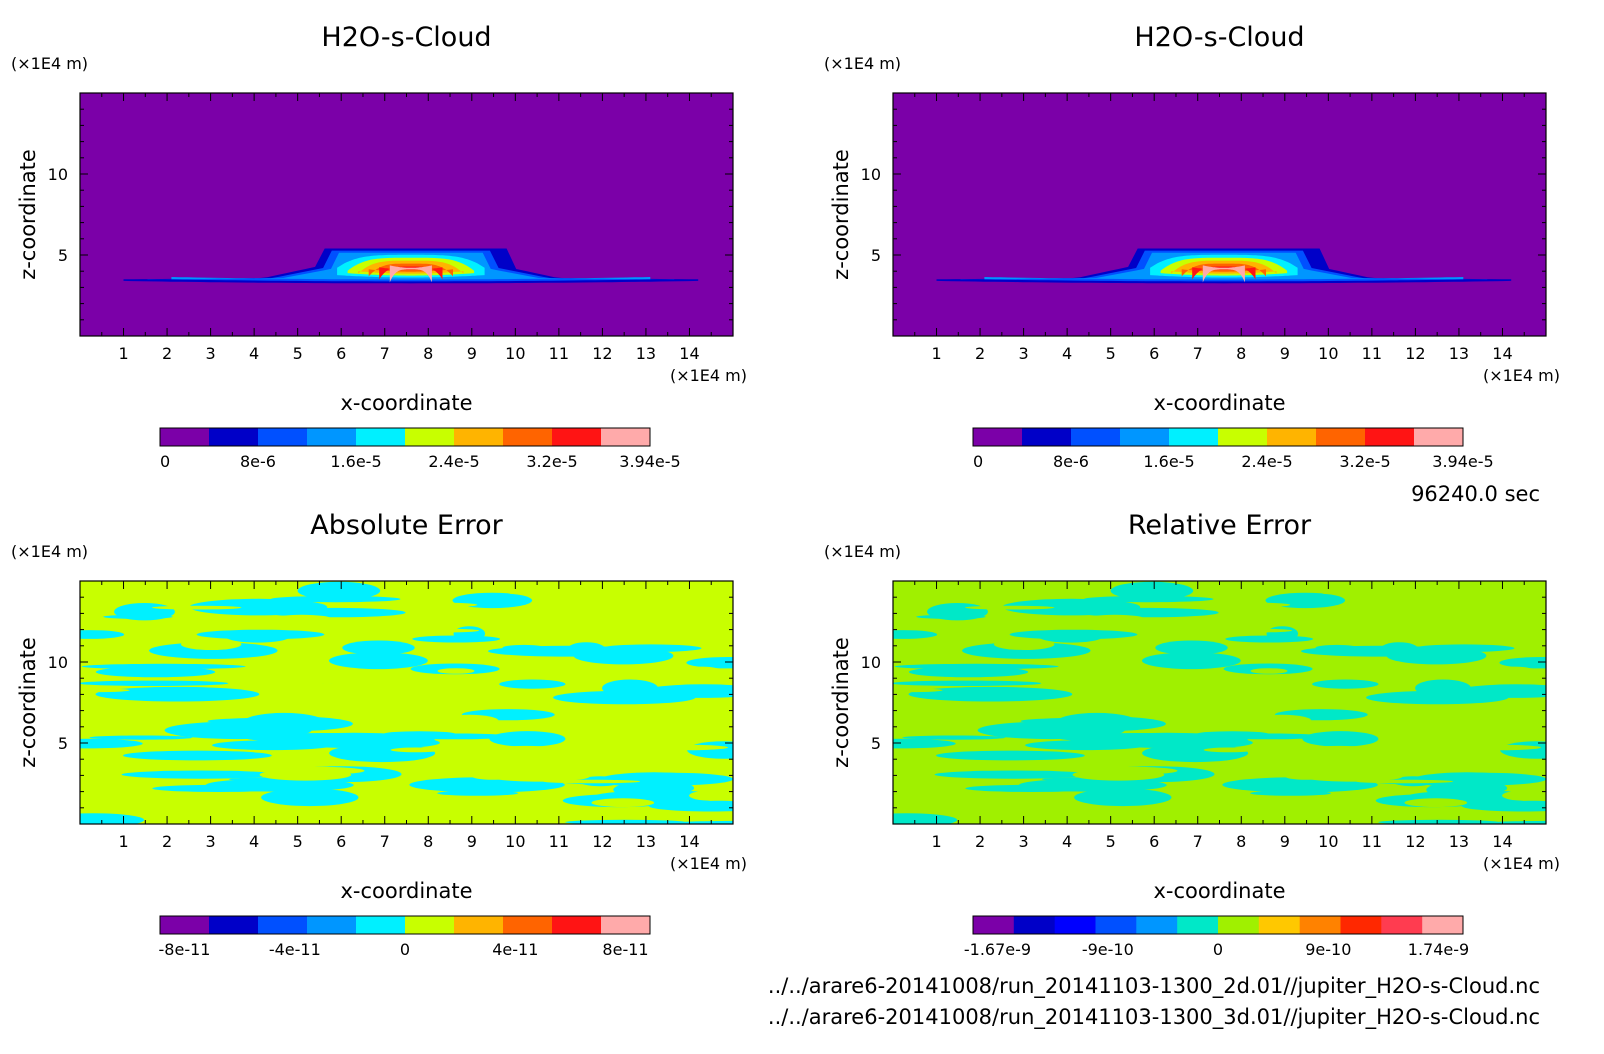 This screenshot has width=1604, height=1054. Describe the element at coordinates (1475, 494) in the screenshot. I see `time-label: 96240.0 sec` at that location.